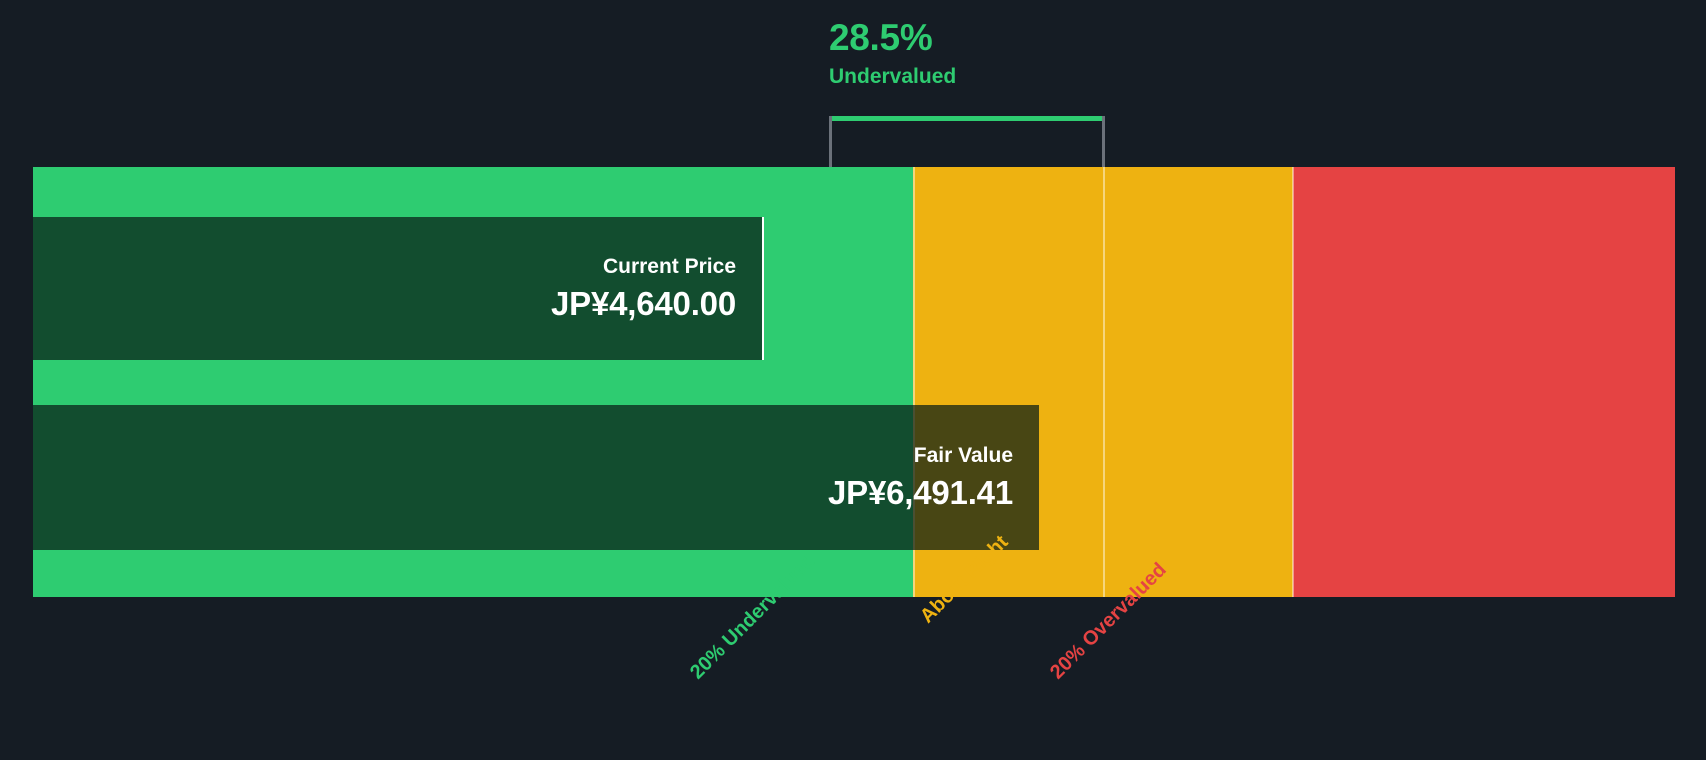 The image size is (1706, 760). What do you see at coordinates (914, 382) in the screenshot?
I see `tick-line-20-undervalued` at bounding box center [914, 382].